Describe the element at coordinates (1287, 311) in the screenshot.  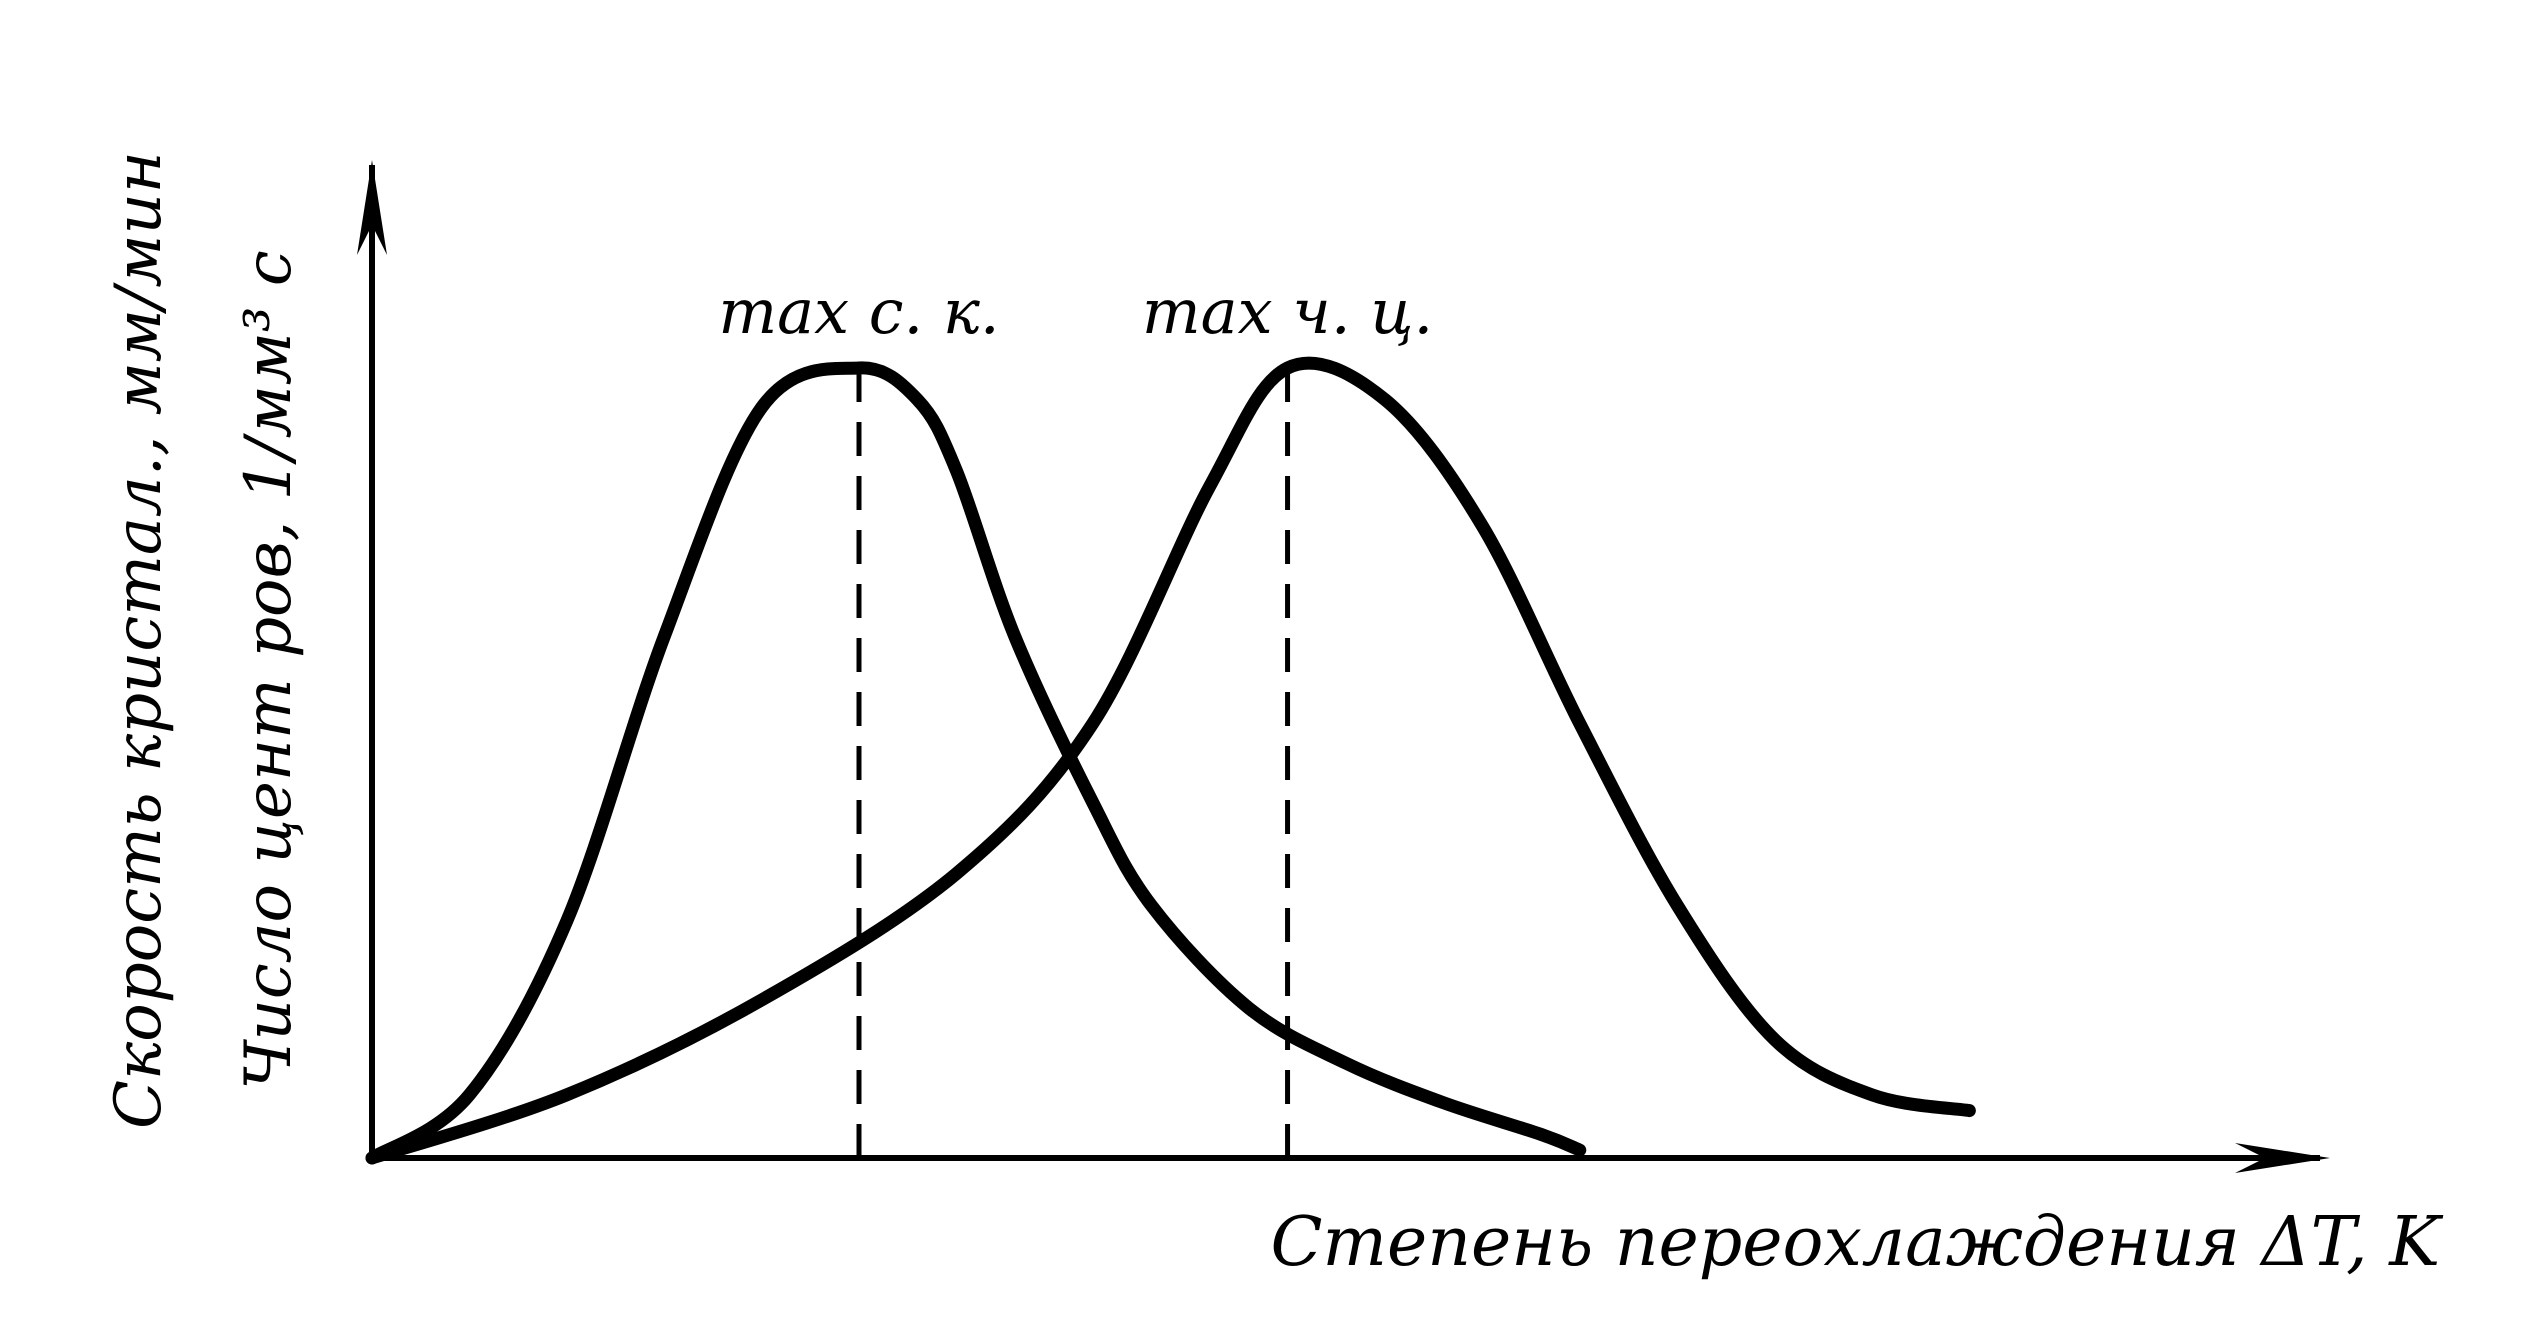
I see `max-annotation-label-2: max ч. ц.` at that location.